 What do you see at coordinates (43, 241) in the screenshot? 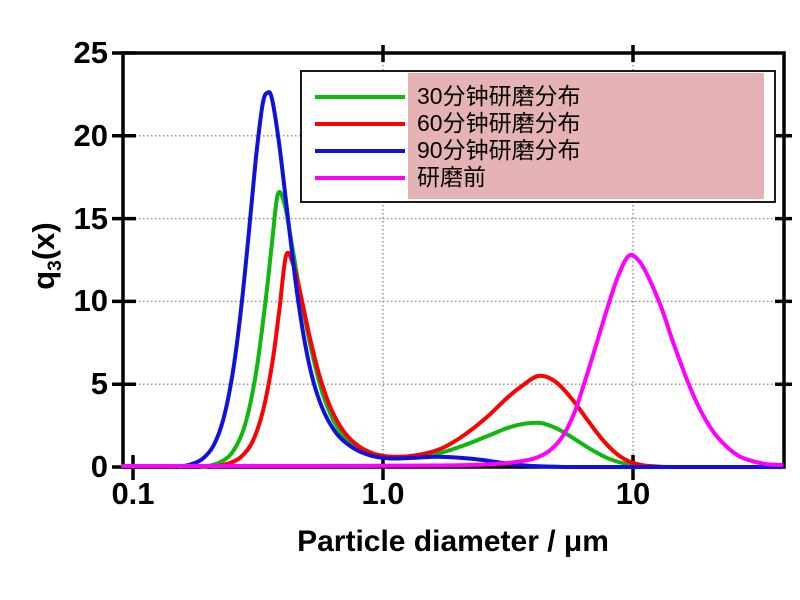
I see `y-axis-title-rest: (x)` at bounding box center [43, 241].